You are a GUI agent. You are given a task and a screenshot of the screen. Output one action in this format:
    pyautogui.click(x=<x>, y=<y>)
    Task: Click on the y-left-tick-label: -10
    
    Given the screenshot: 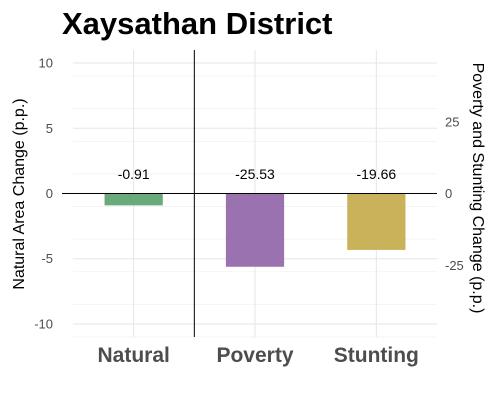 What is the action you would take?
    pyautogui.click(x=43, y=323)
    